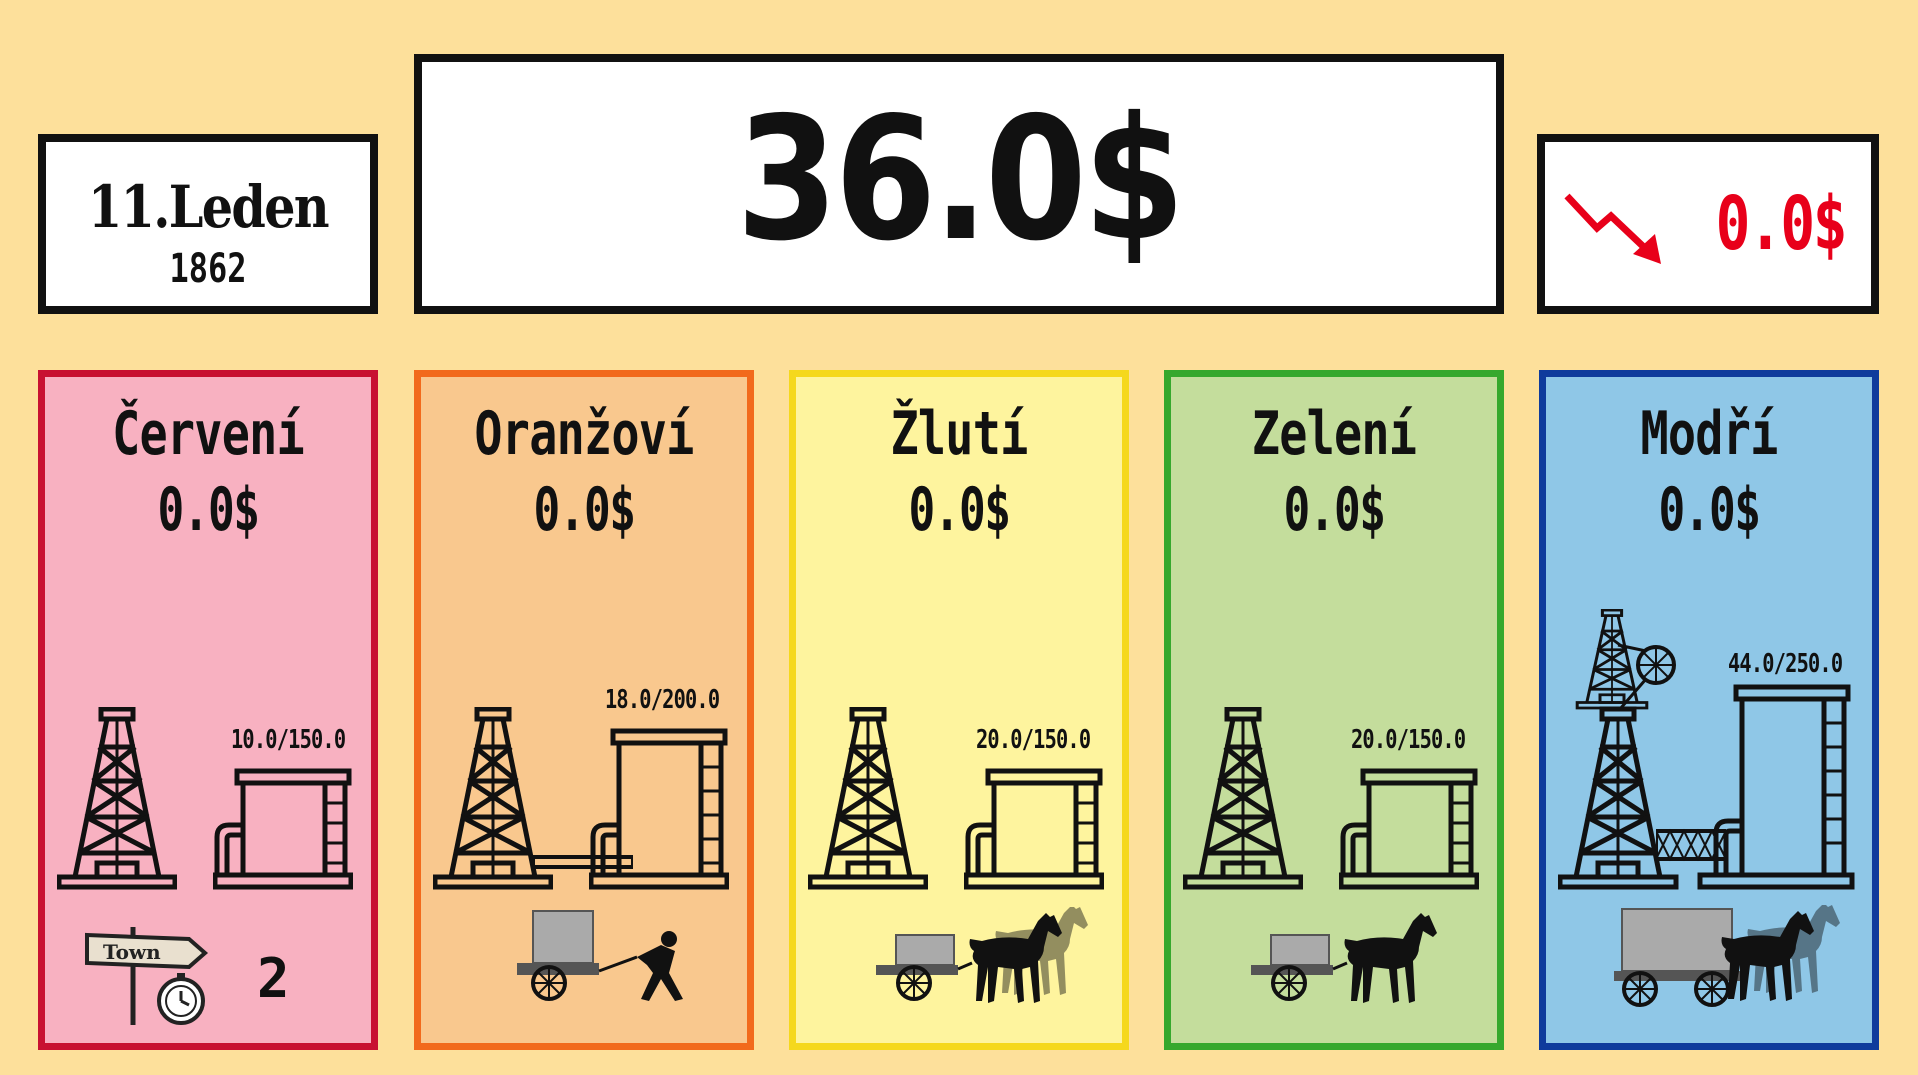  Describe the element at coordinates (1334, 710) in the screenshot. I see `team-panel-zeleni: Zelení 0.0$ 20.0/150.0` at that location.